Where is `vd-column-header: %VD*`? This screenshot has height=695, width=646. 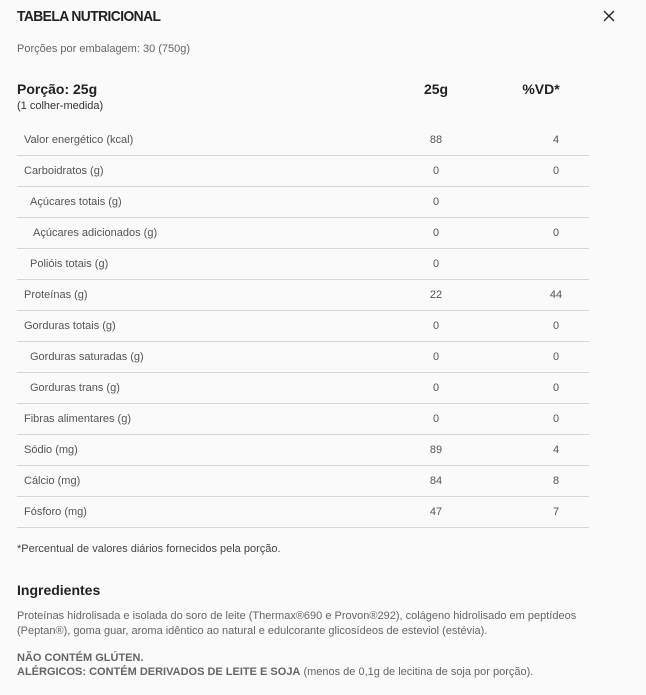 vd-column-header: %VD* is located at coordinates (541, 89).